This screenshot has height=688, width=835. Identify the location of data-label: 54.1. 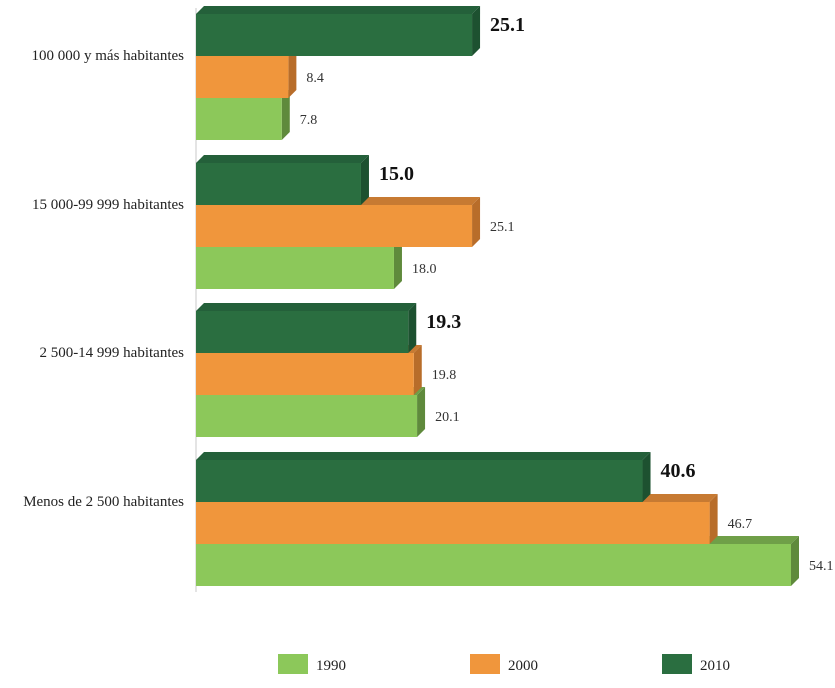
(821, 566).